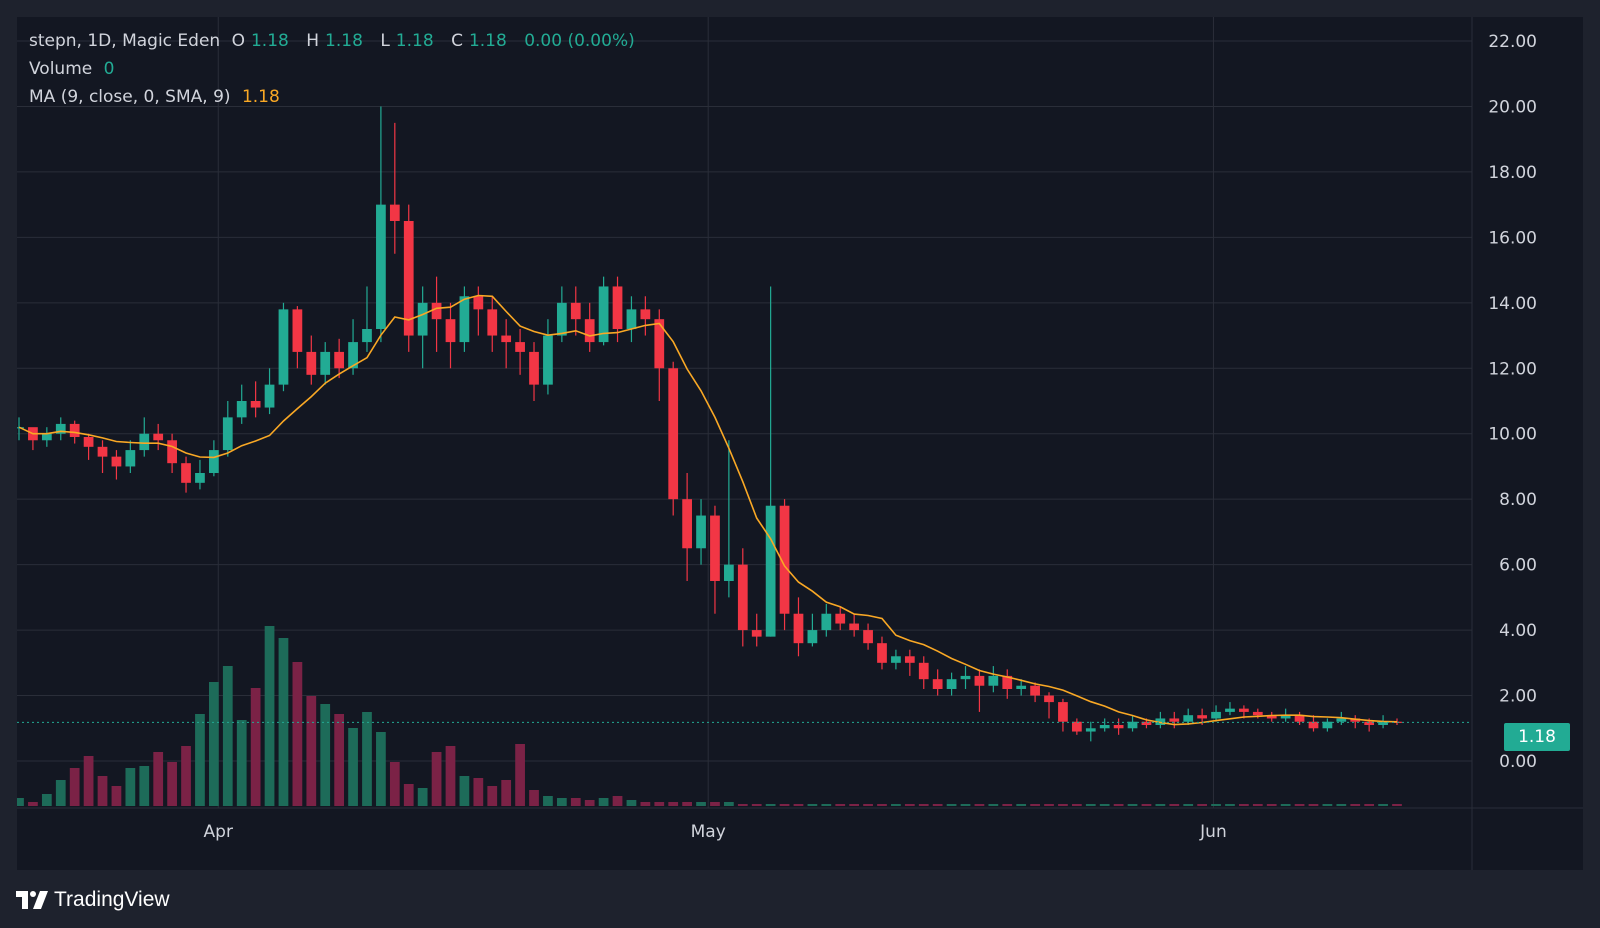  What do you see at coordinates (269, 41) in the screenshot?
I see `open-value: 1.18` at bounding box center [269, 41].